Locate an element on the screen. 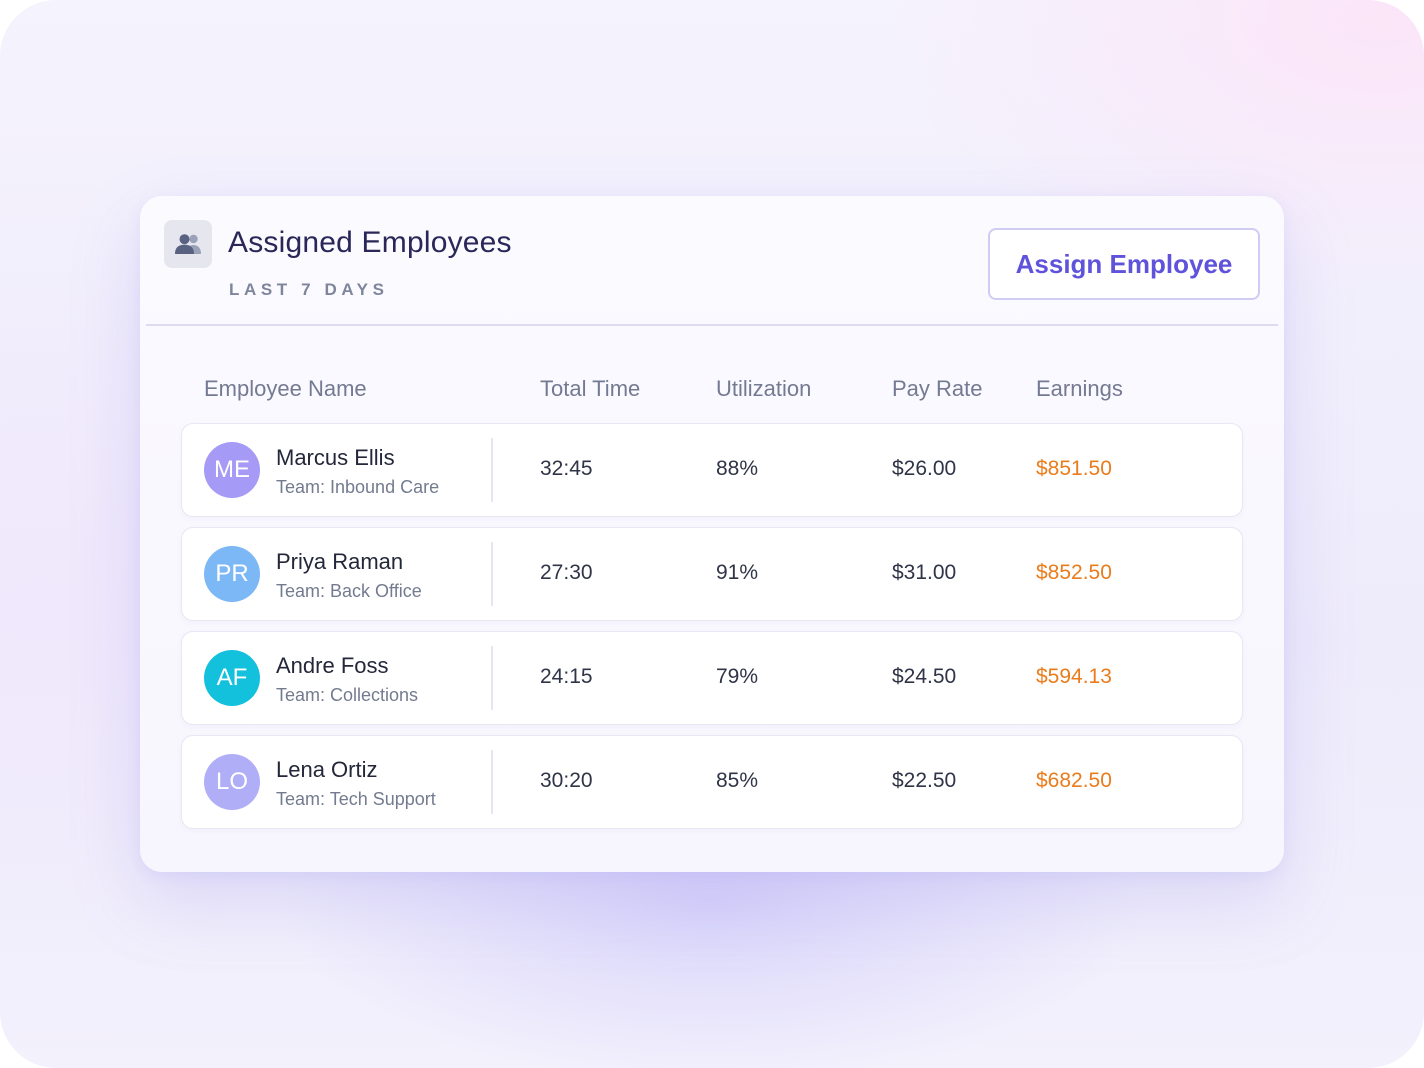 Image resolution: width=1424 pixels, height=1068 pixels. utilization-value: 91% is located at coordinates (737, 572).